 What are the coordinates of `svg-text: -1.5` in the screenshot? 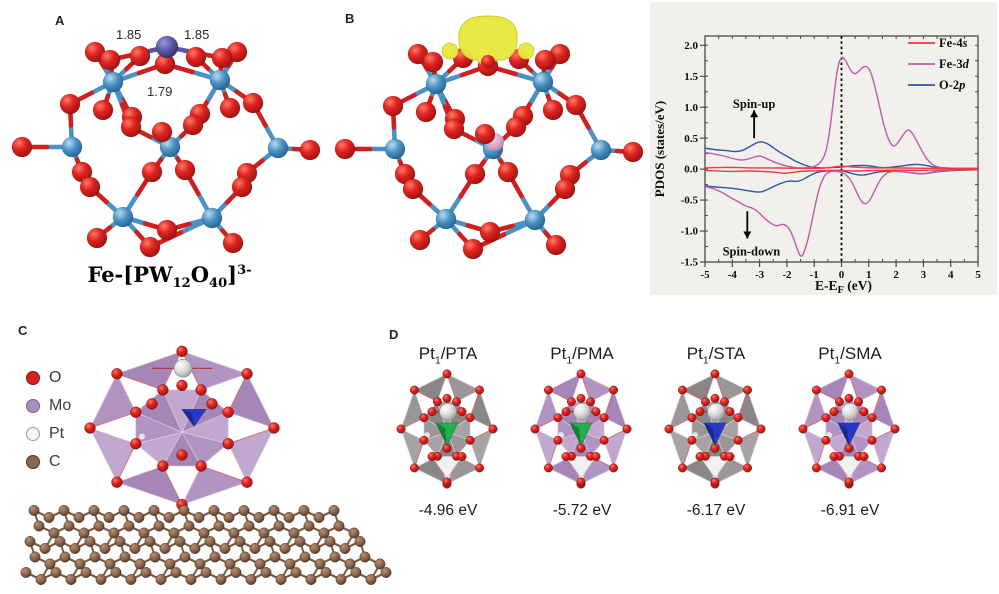 It's located at (690, 263).